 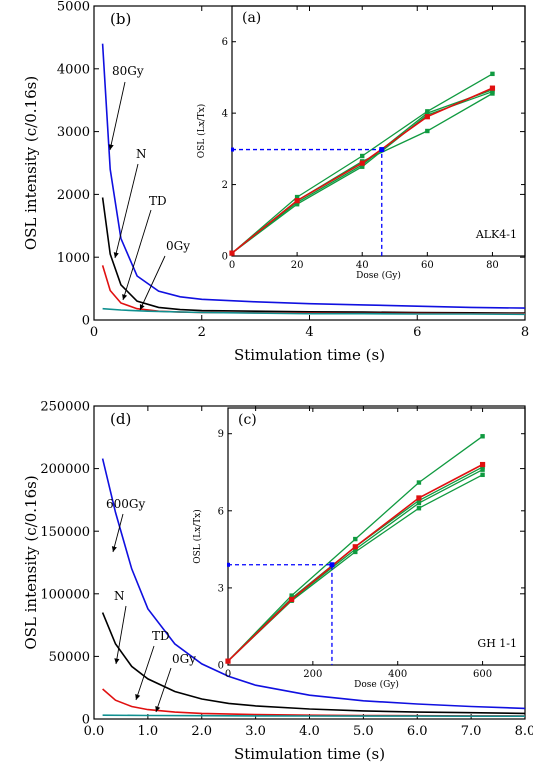 What do you see at coordinates (73, 195) in the screenshot?
I see `y-tick-label: 2000` at bounding box center [73, 195].